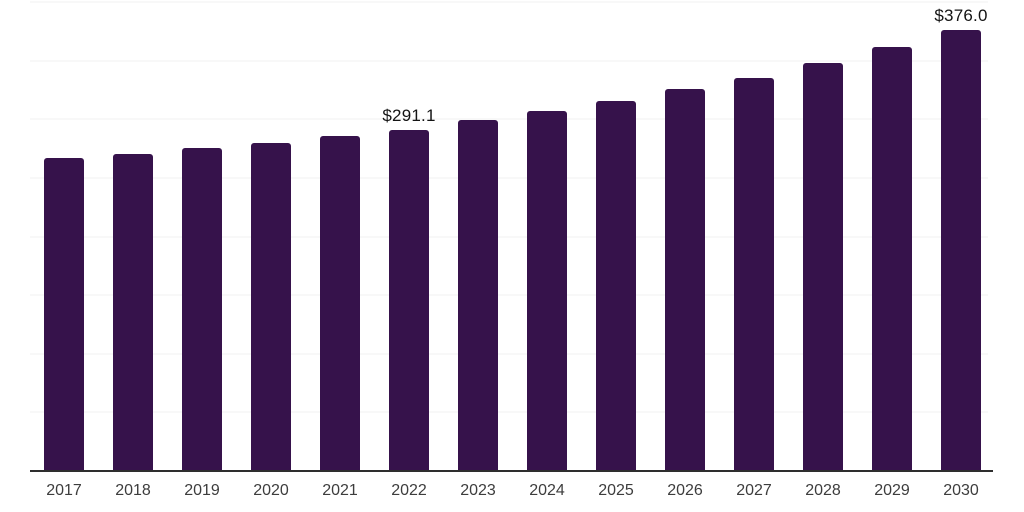  Describe the element at coordinates (340, 490) in the screenshot. I see `x-tick-label-2021: 2021` at that location.